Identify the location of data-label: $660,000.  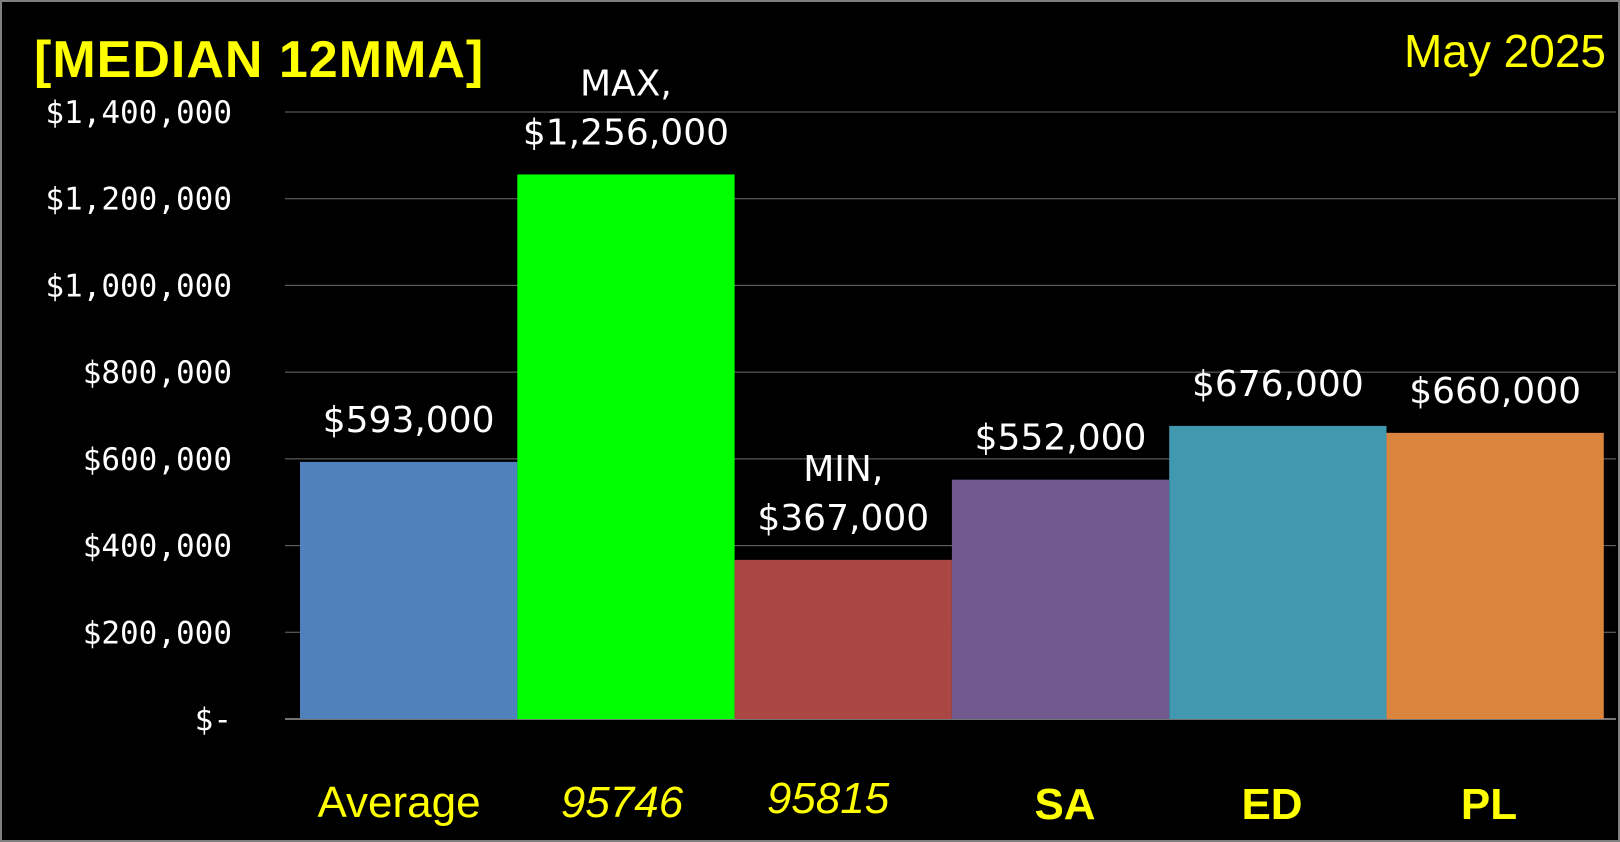
(1495, 391).